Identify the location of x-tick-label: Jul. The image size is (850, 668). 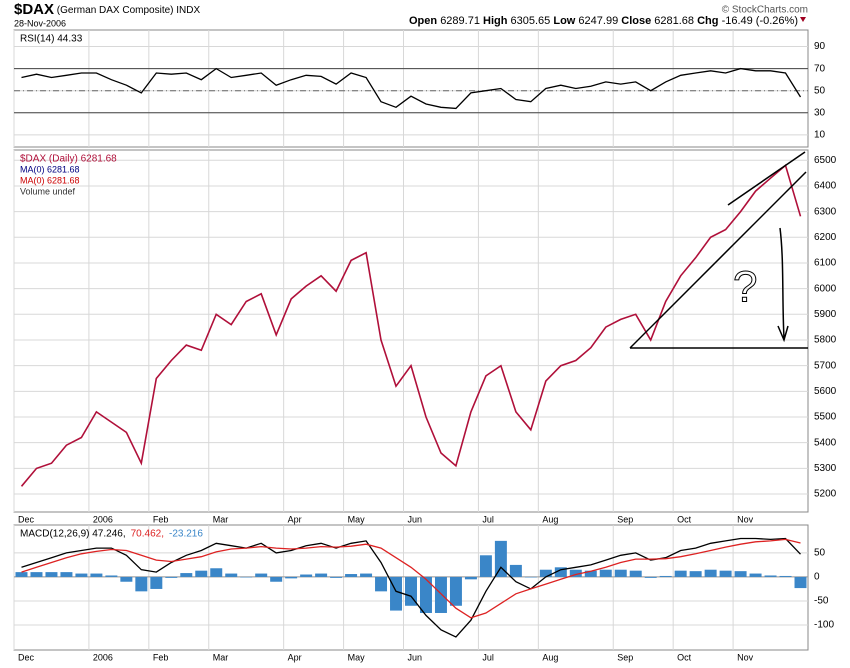
(488, 657).